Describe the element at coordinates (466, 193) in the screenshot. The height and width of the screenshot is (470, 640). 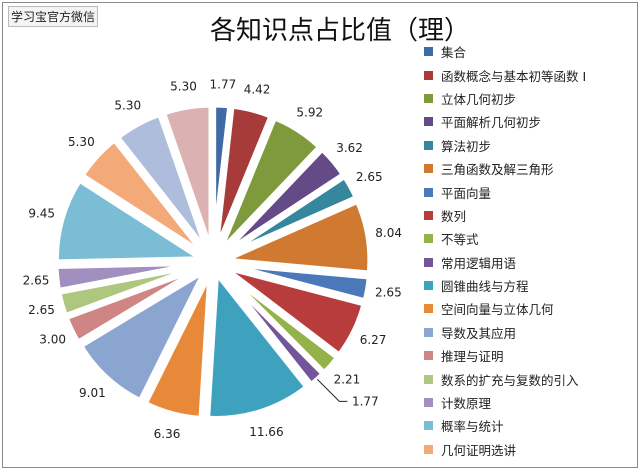
I see `legend-label: 平面向量` at that location.